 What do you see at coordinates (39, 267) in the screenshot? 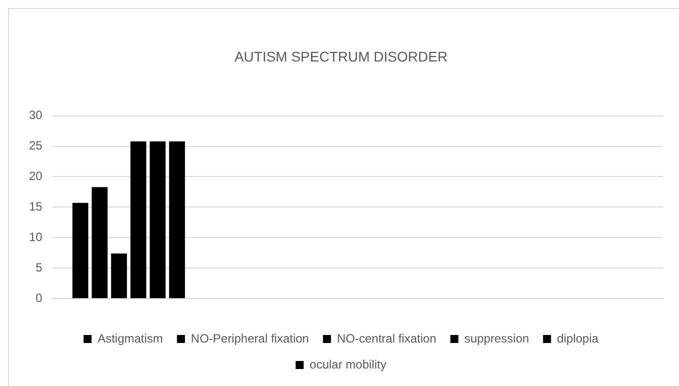
I see `y-tick-label: 5` at bounding box center [39, 267].